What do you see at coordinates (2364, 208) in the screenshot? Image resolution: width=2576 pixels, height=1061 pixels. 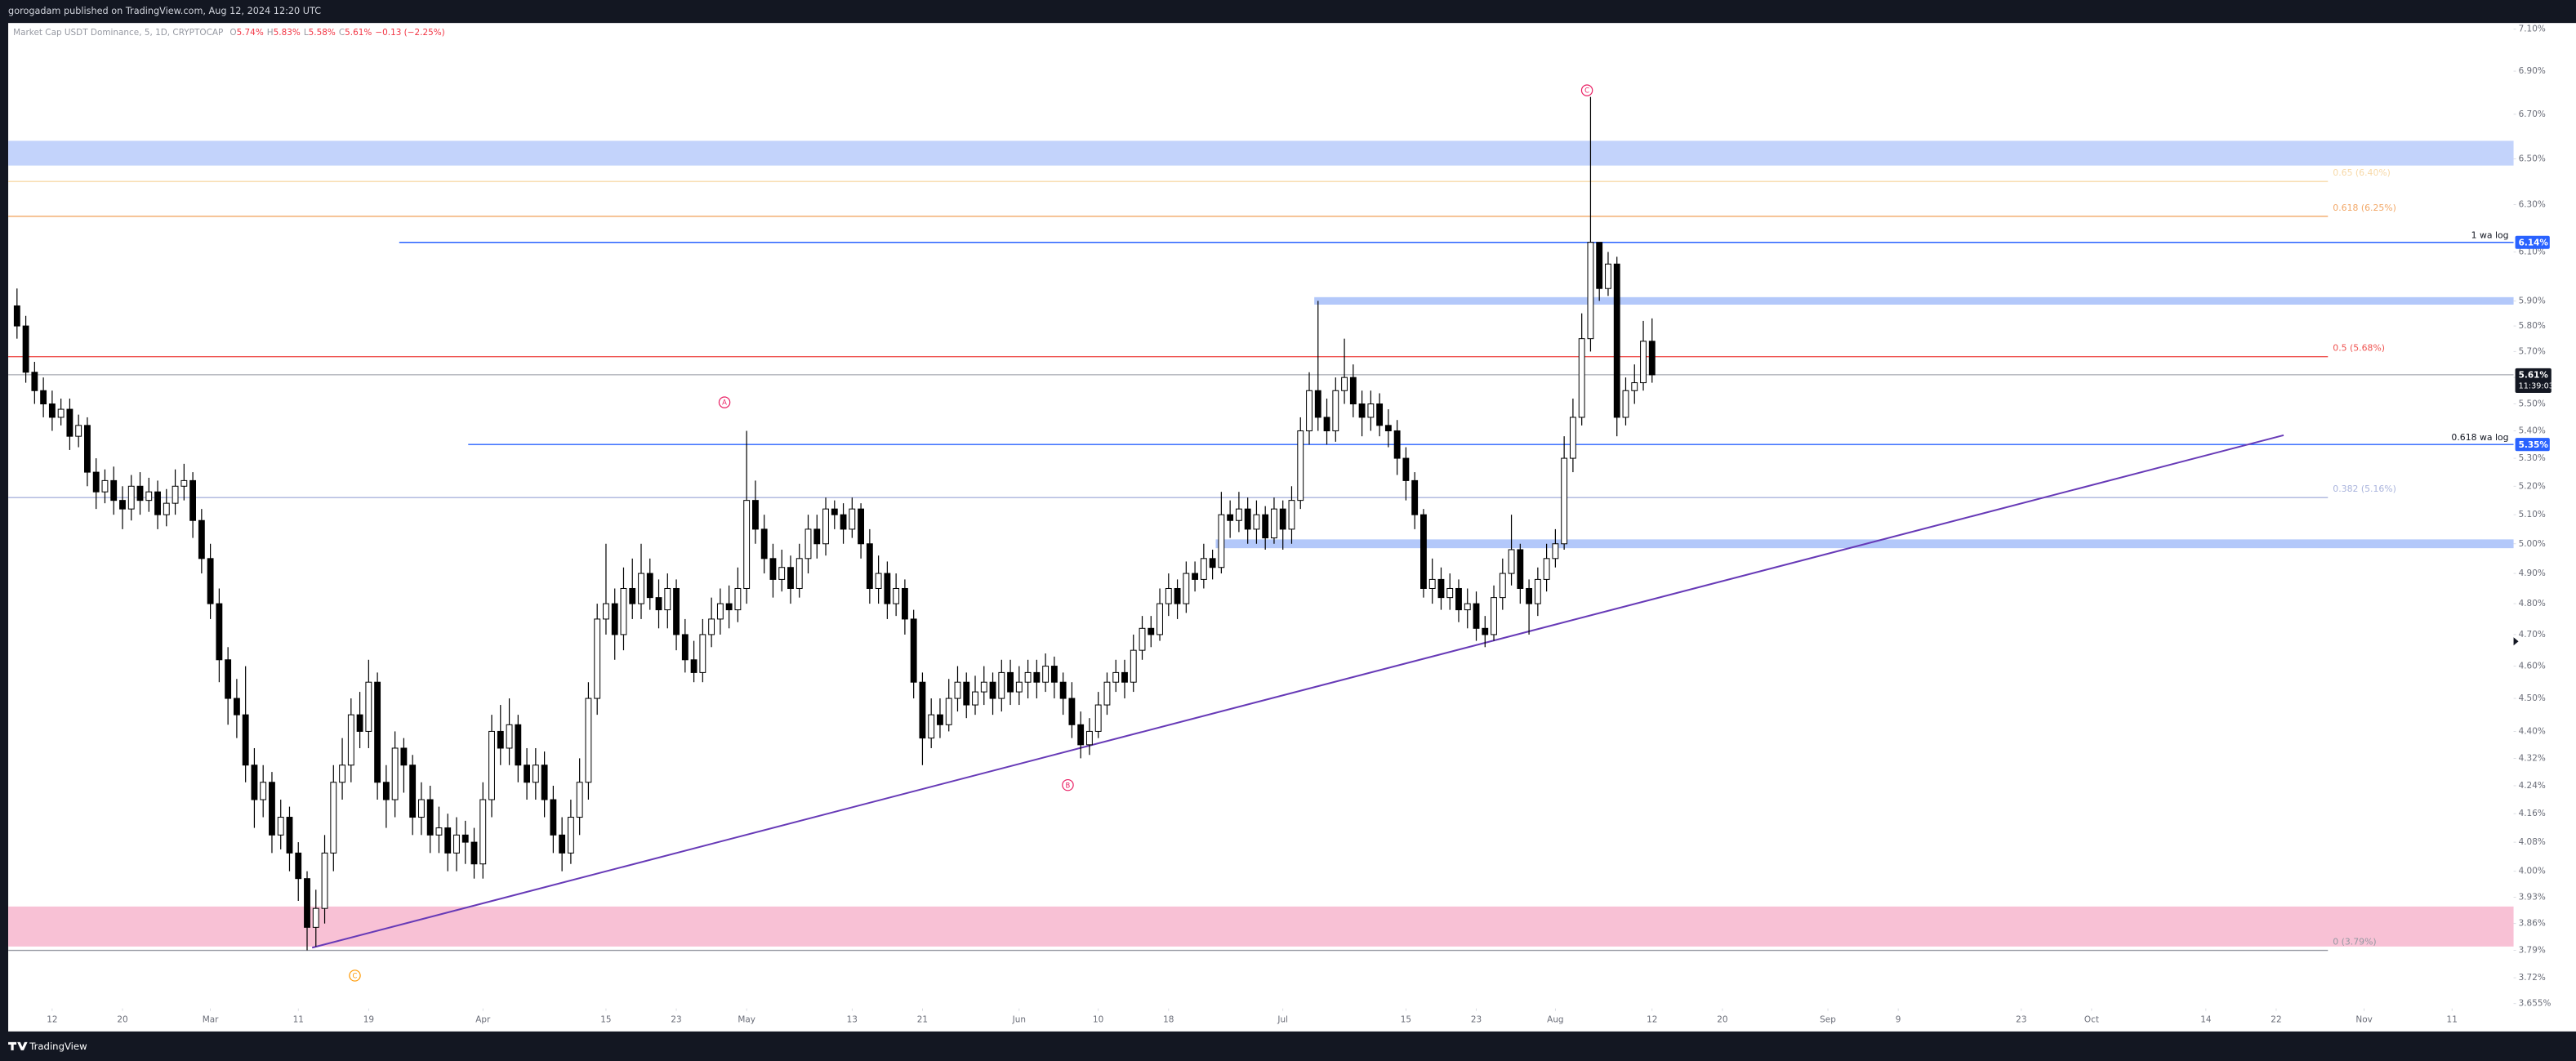 I see `fib-label: 0.618 (6.25%)` at bounding box center [2364, 208].